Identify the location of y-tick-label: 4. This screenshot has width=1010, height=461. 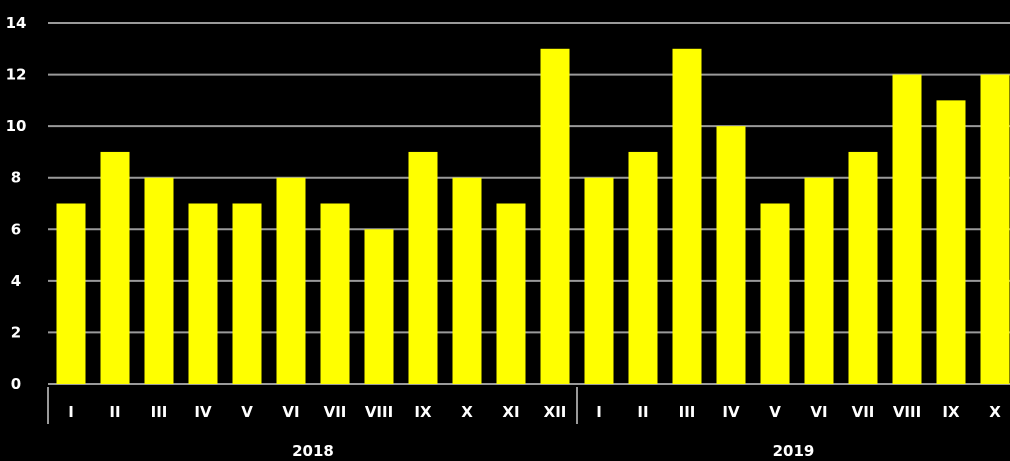
(16, 281).